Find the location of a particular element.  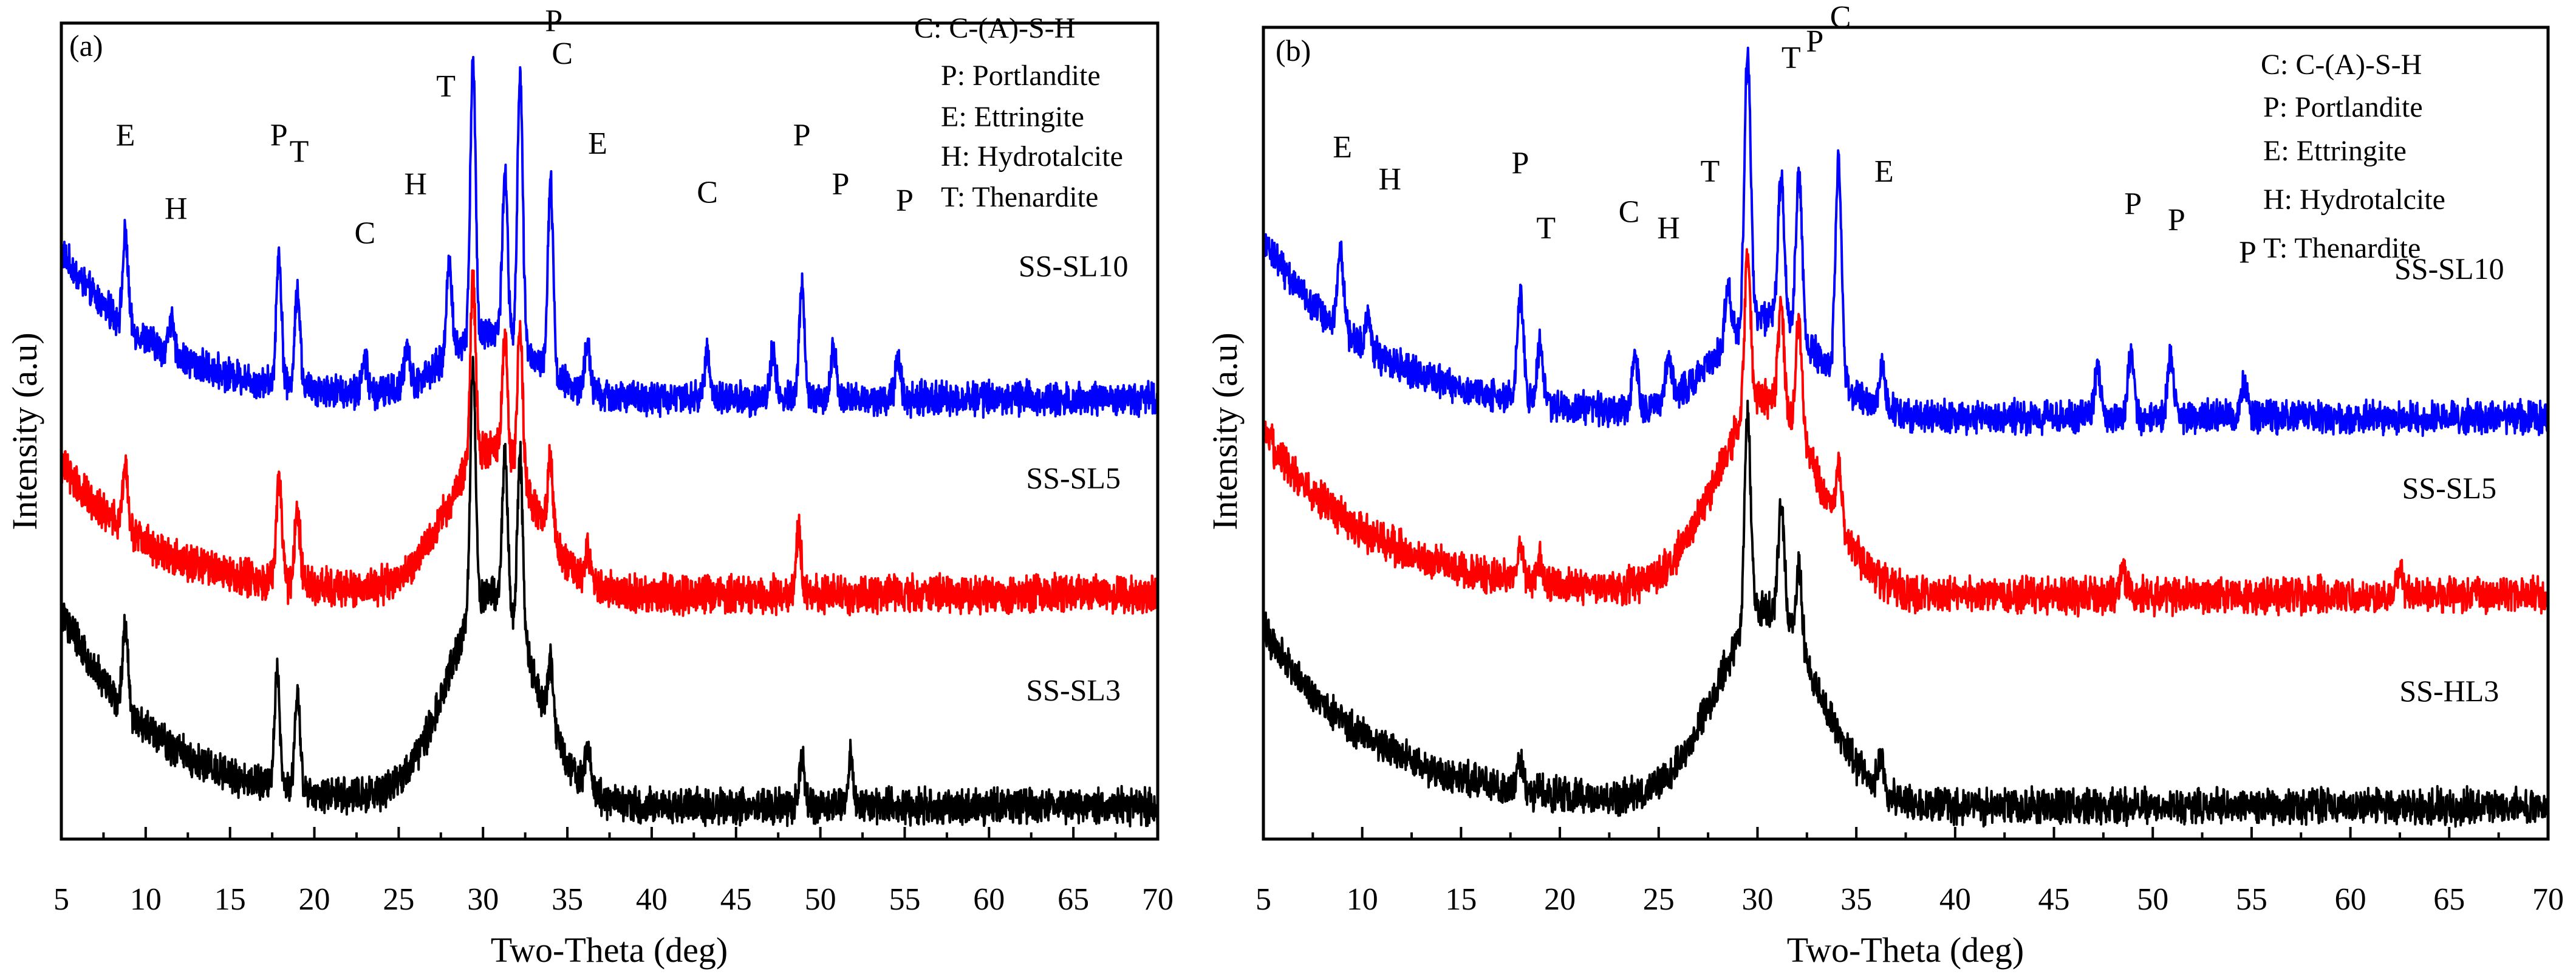

panel-a-tick-labels: 5 10 15 20 25 30 35 40 45 50 55 60 65 70 is located at coordinates (613, 899).